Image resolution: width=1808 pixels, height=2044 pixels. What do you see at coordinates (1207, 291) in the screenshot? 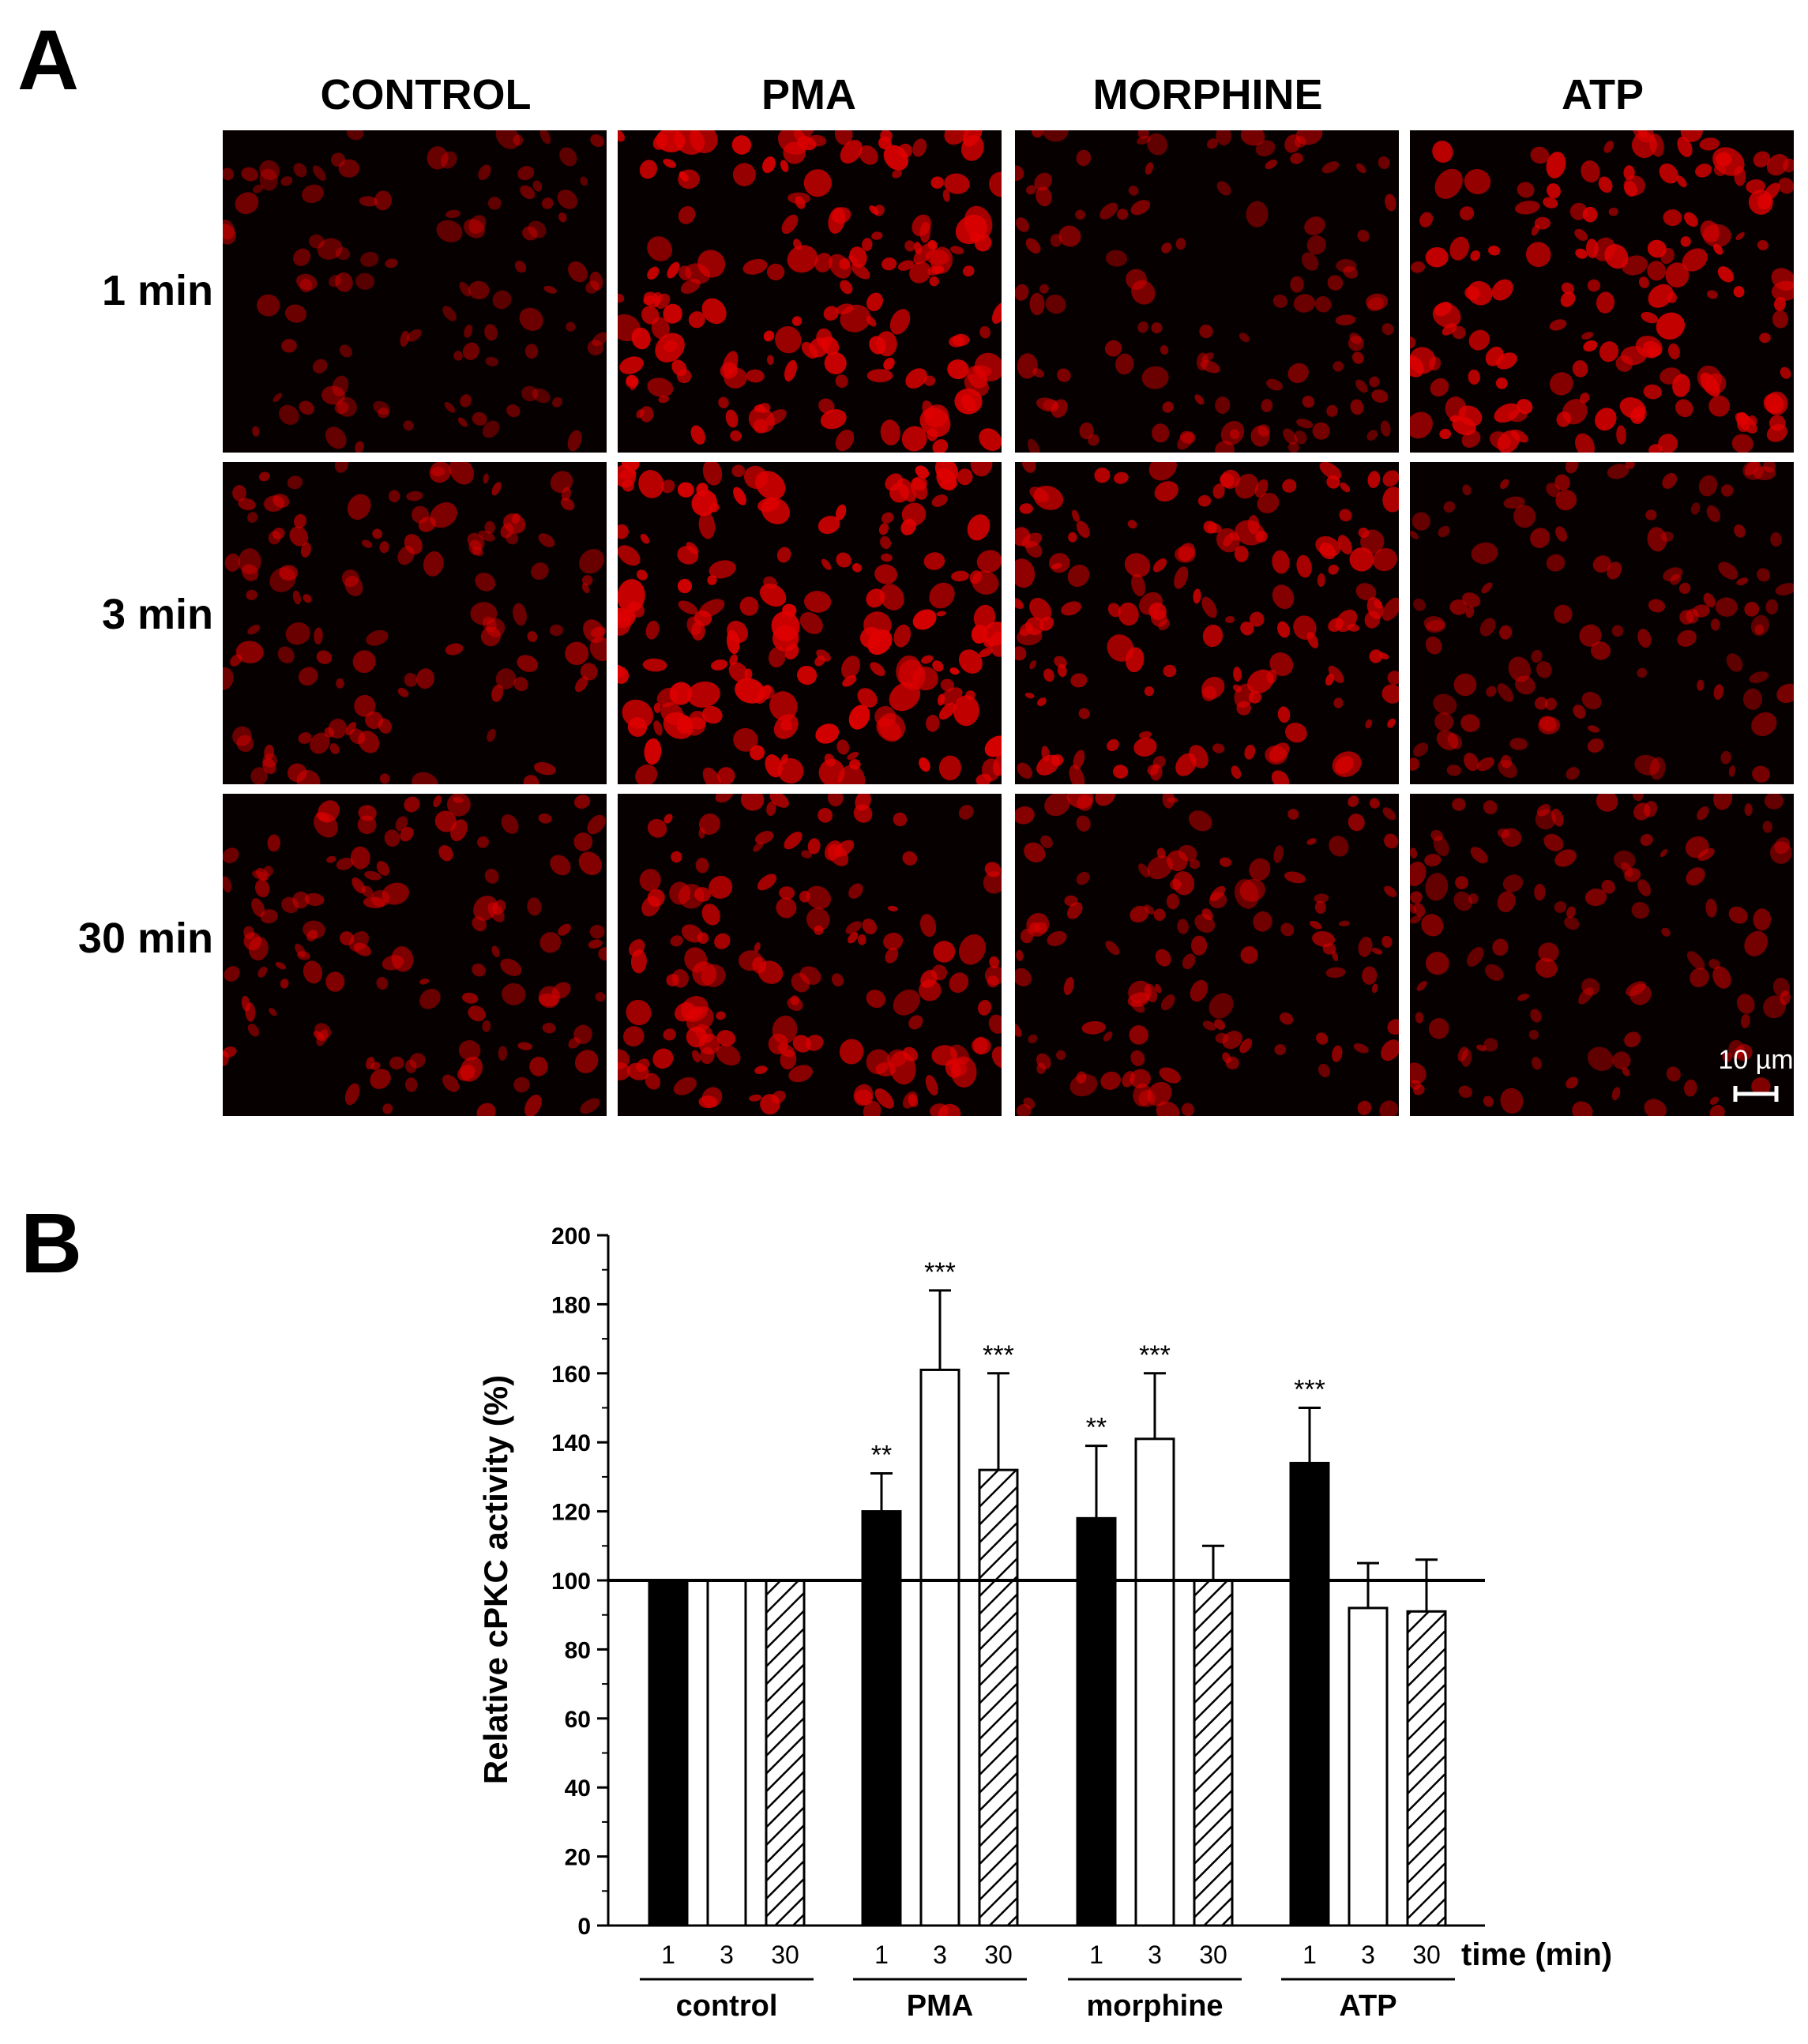
I see `micrograph-morphine-1min` at bounding box center [1207, 291].